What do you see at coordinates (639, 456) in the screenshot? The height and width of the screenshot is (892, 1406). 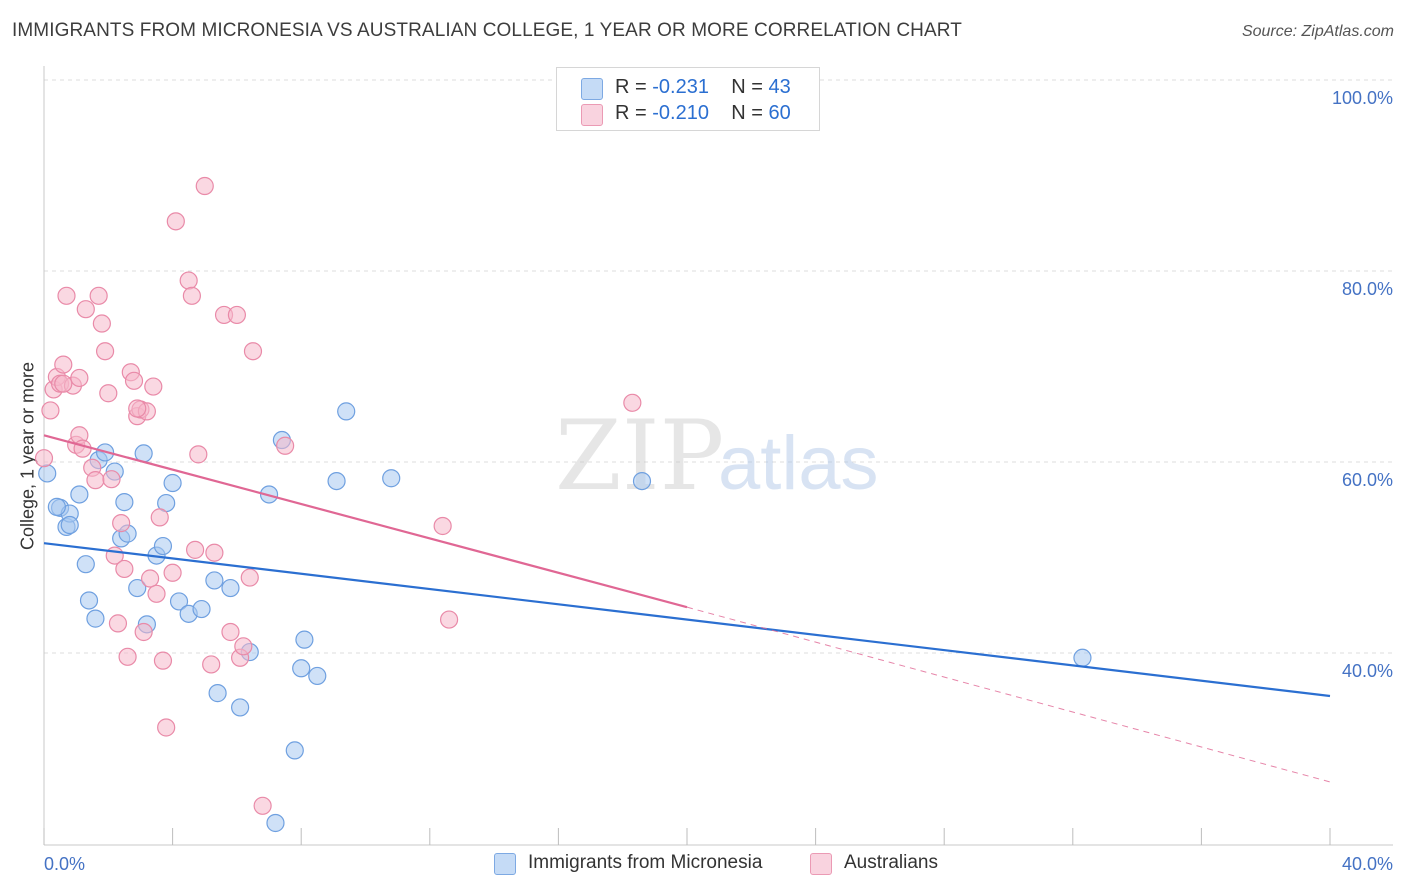 I see `watermark-zip: ZIP` at bounding box center [639, 456].